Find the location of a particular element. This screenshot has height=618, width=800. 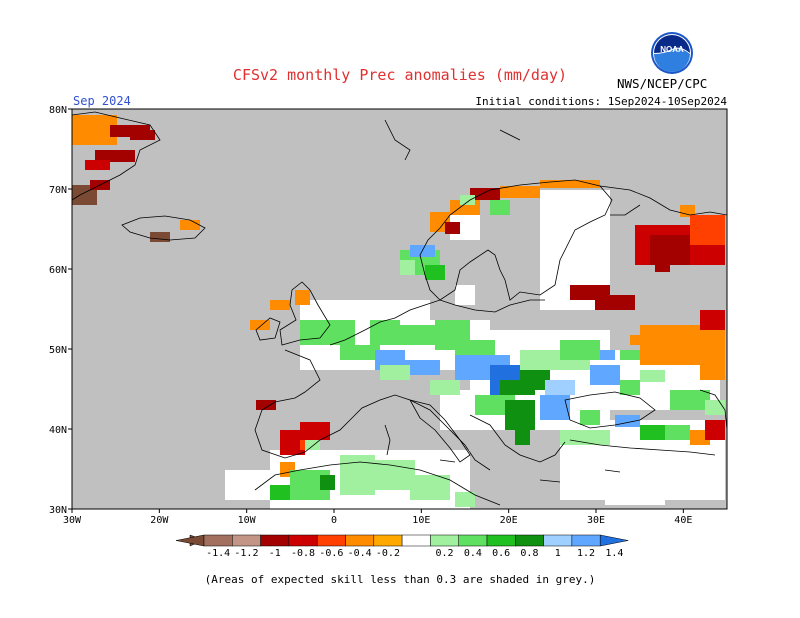

legend-label: 1.2 is located at coordinates (586, 553).